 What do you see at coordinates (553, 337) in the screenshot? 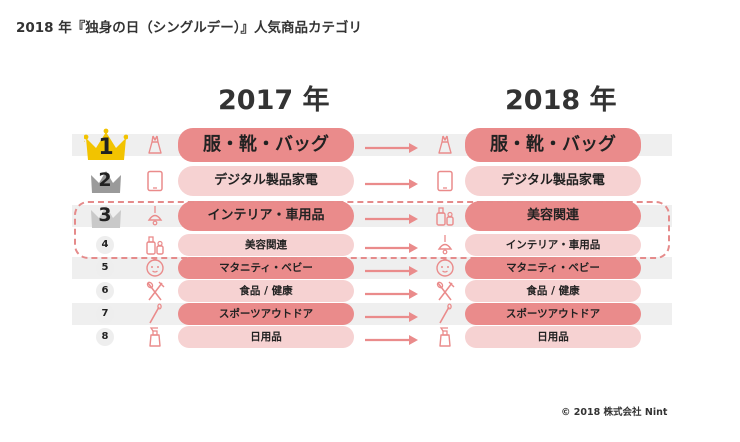
I see `category-2018: 日用品` at bounding box center [553, 337].